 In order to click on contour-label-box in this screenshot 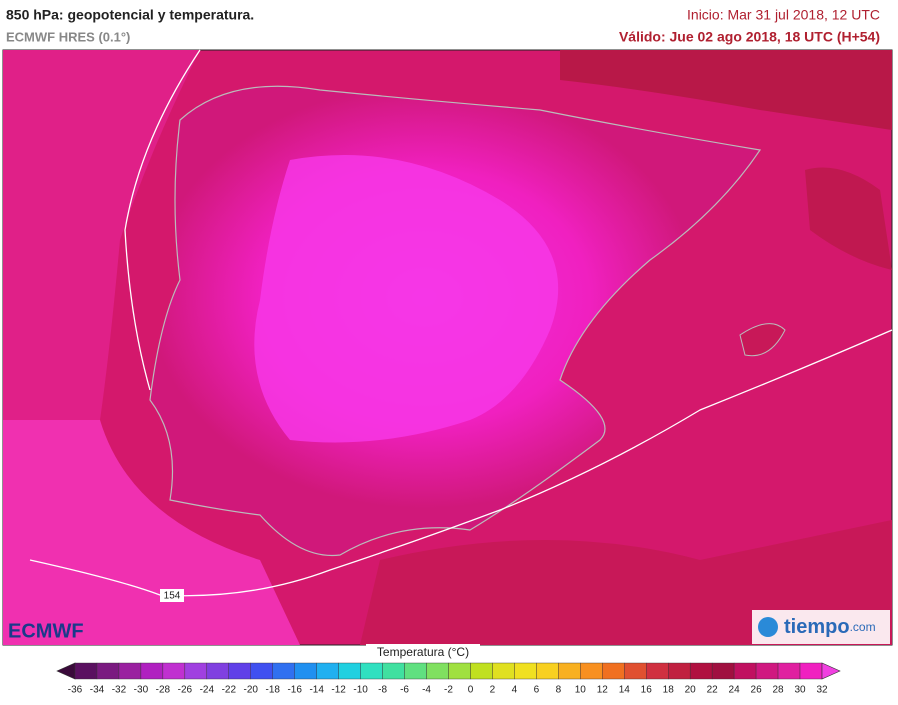, I will do `click(172, 595)`.